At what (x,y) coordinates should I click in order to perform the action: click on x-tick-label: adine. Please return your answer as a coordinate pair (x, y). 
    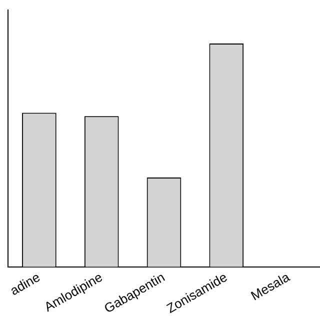
    Looking at the image, I should click on (24, 283).